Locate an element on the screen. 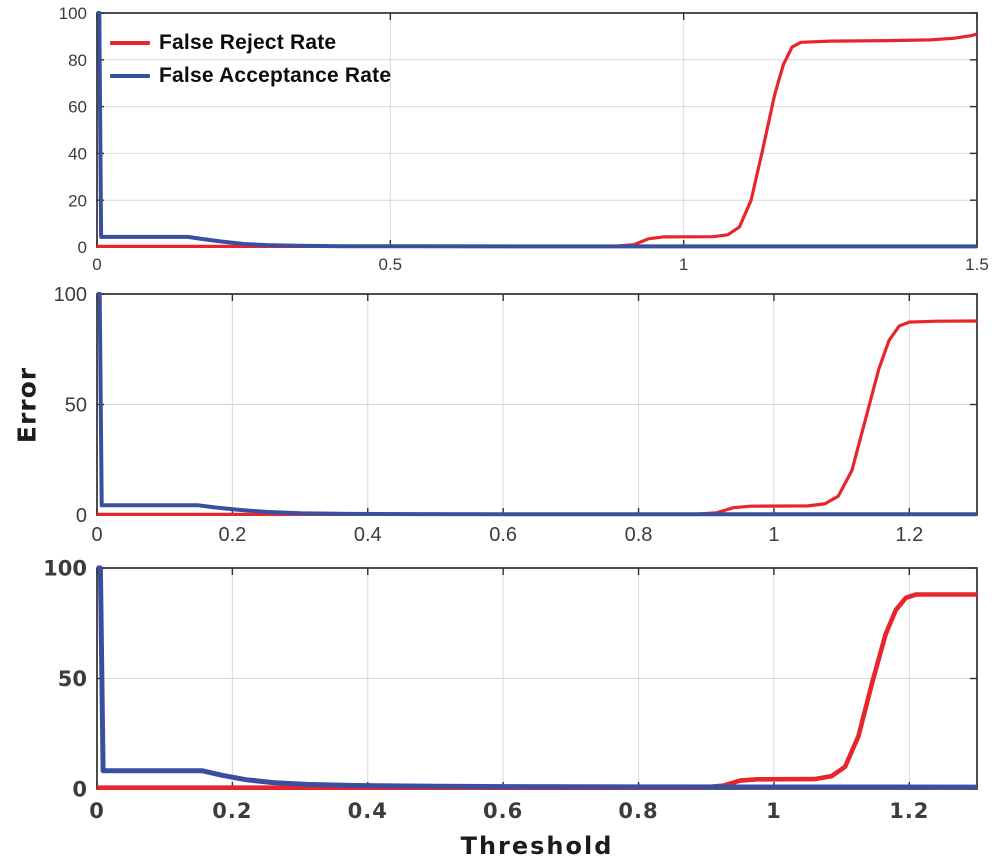  subplot-3-xtick-label: 0.4 is located at coordinates (368, 811).